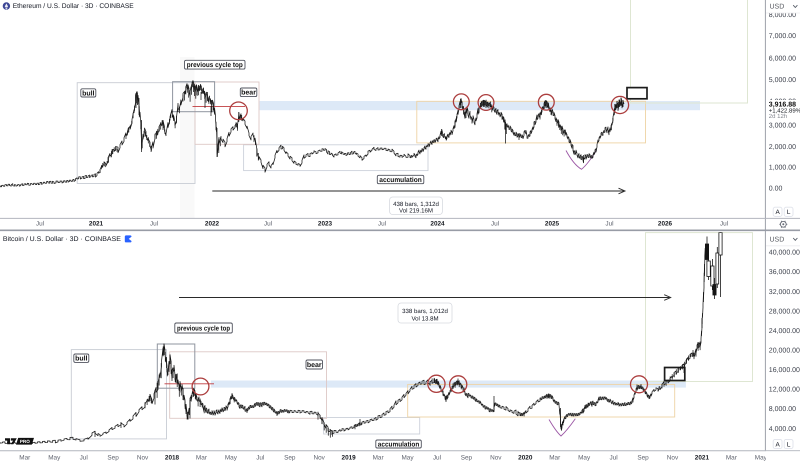 This screenshot has height=464, width=800. What do you see at coordinates (782, 125) in the screenshot?
I see `svg-text: 3,000.00` at bounding box center [782, 125].